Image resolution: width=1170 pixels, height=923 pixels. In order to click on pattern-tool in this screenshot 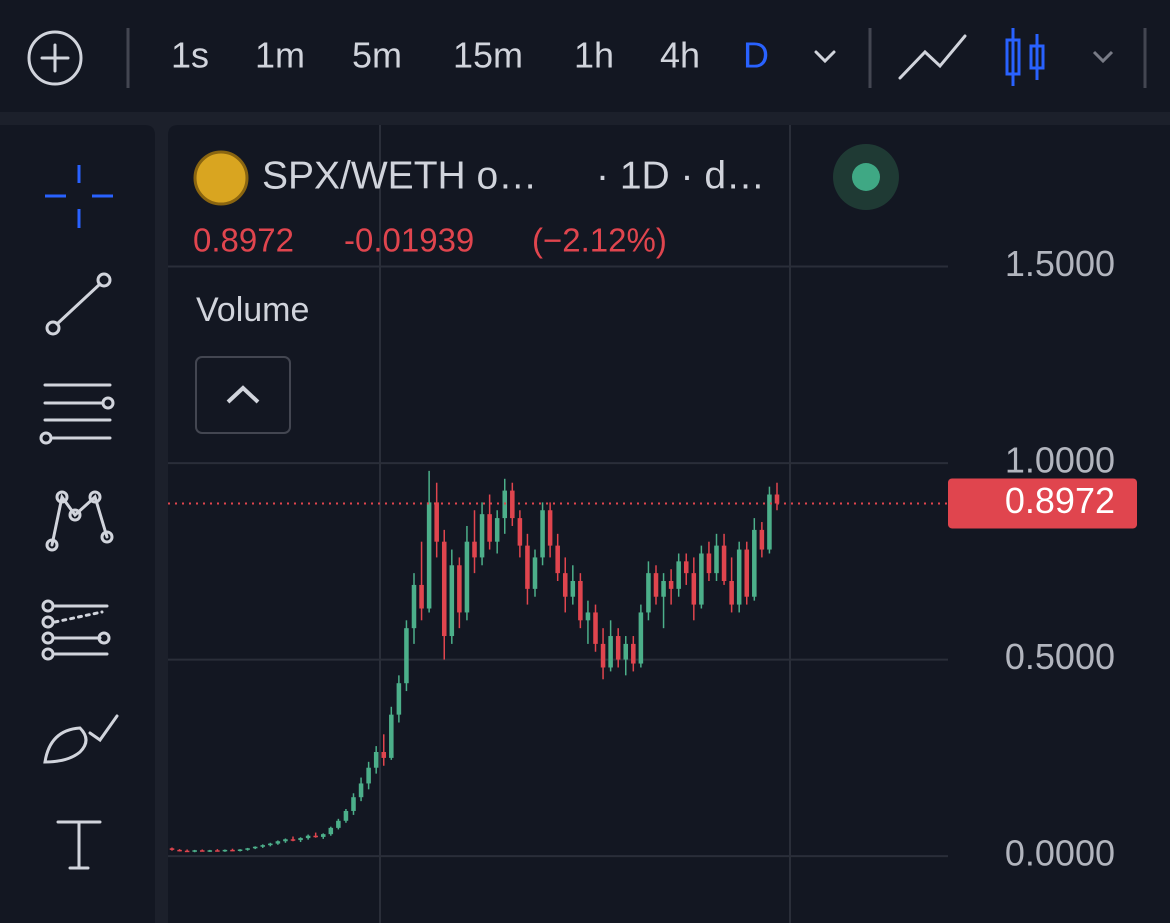, I will do `click(79, 521)`.